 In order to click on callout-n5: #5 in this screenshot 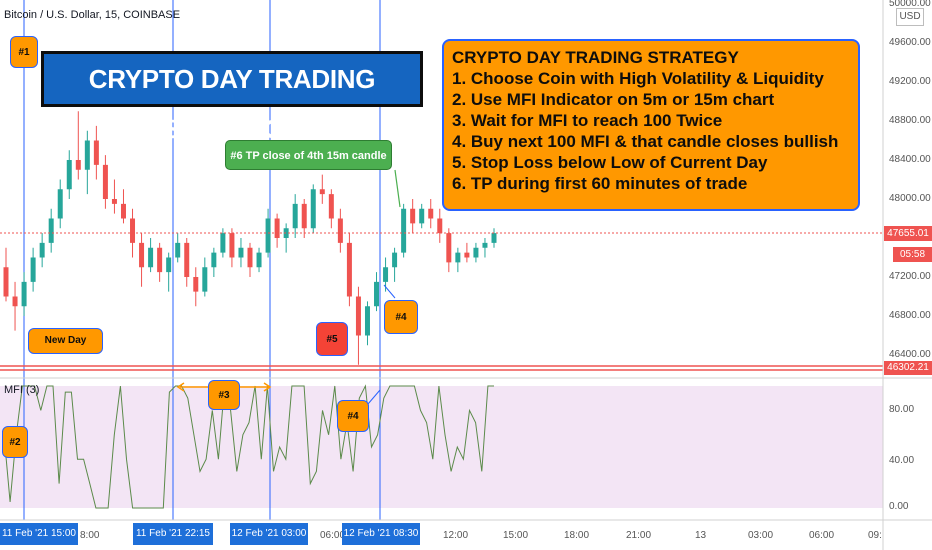, I will do `click(332, 339)`.